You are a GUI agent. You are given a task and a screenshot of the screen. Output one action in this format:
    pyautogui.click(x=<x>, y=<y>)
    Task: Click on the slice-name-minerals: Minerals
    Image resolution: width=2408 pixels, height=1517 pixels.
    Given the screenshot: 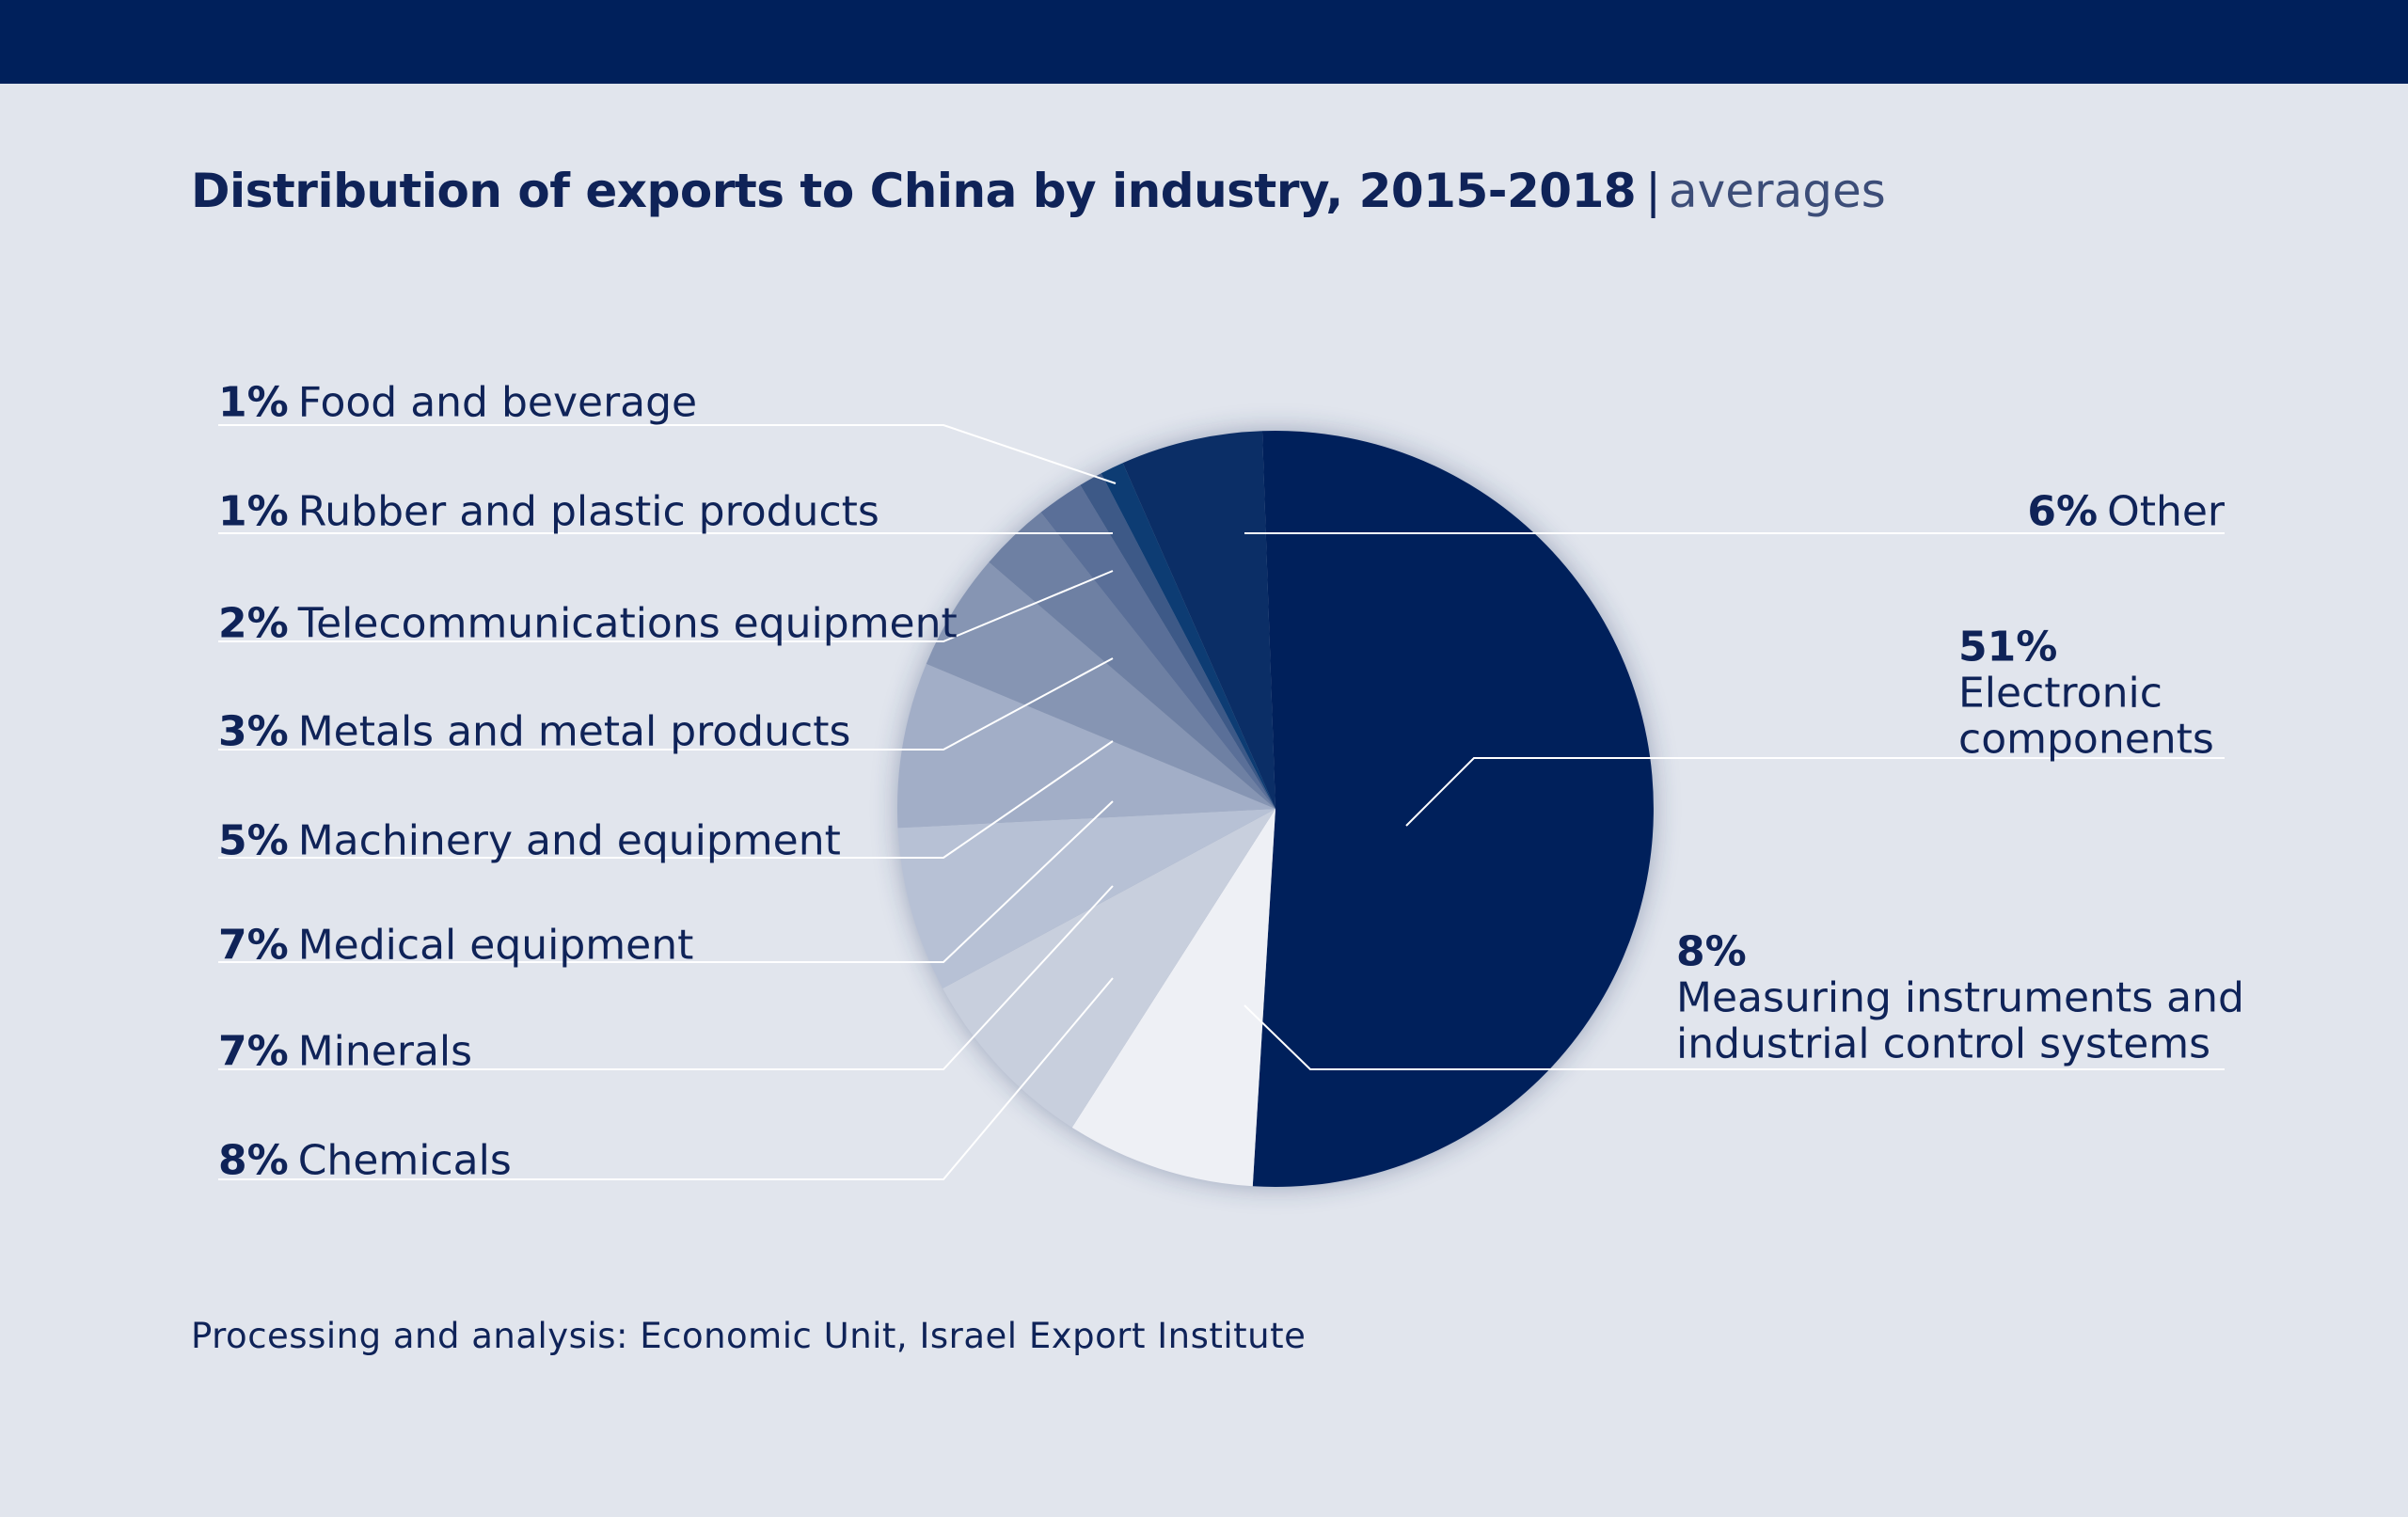 What is the action you would take?
    pyautogui.click(x=385, y=1051)
    